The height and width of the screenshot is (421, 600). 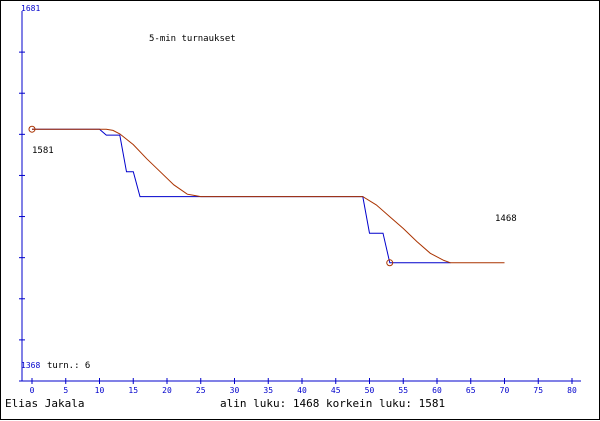 I want to click on x-tick-label: 5, so click(x=65, y=390).